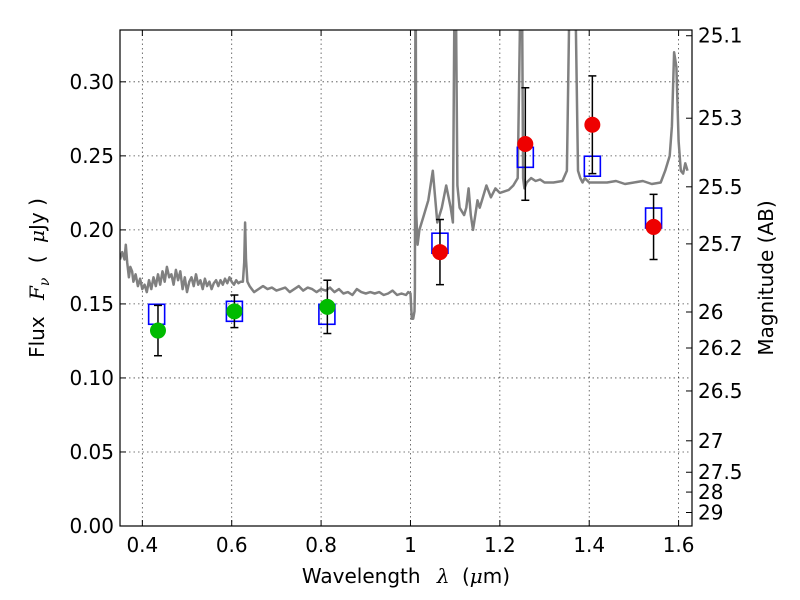 The image size is (800, 600). Describe the element at coordinates (91, 156) in the screenshot. I see `y-tick-label: 0.25` at that location.